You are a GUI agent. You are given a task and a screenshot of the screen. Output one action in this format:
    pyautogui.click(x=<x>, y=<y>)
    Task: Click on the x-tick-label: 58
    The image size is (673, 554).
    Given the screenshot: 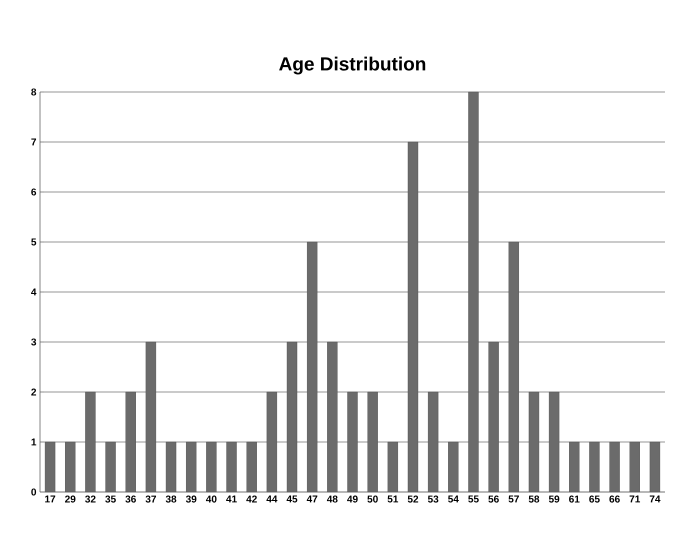 What is the action you would take?
    pyautogui.click(x=534, y=499)
    